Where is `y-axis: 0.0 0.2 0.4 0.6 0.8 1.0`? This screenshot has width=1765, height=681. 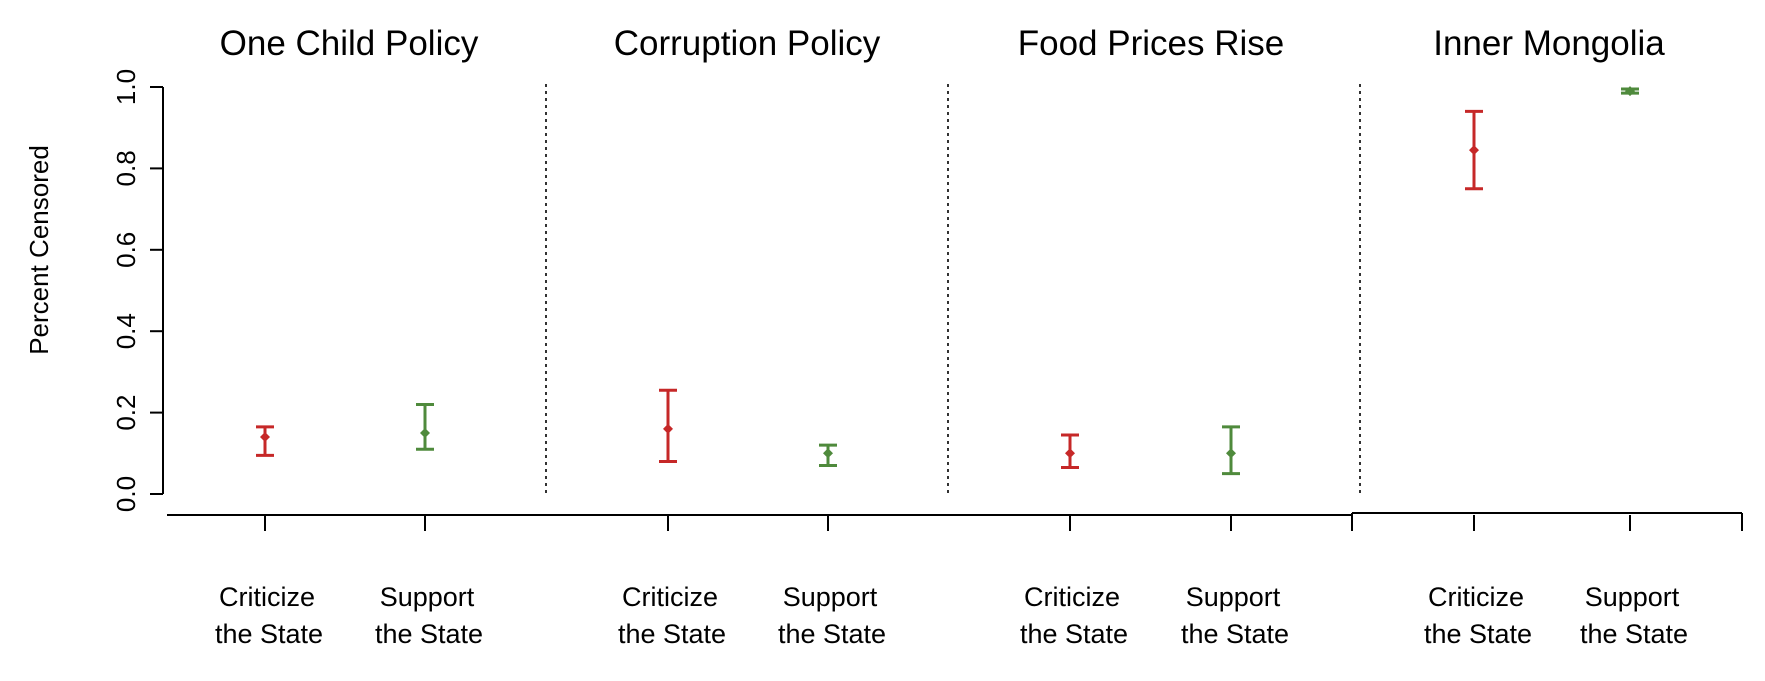
y-axis: 0.0 0.2 0.4 0.6 0.8 1.0 is located at coordinates (137, 290).